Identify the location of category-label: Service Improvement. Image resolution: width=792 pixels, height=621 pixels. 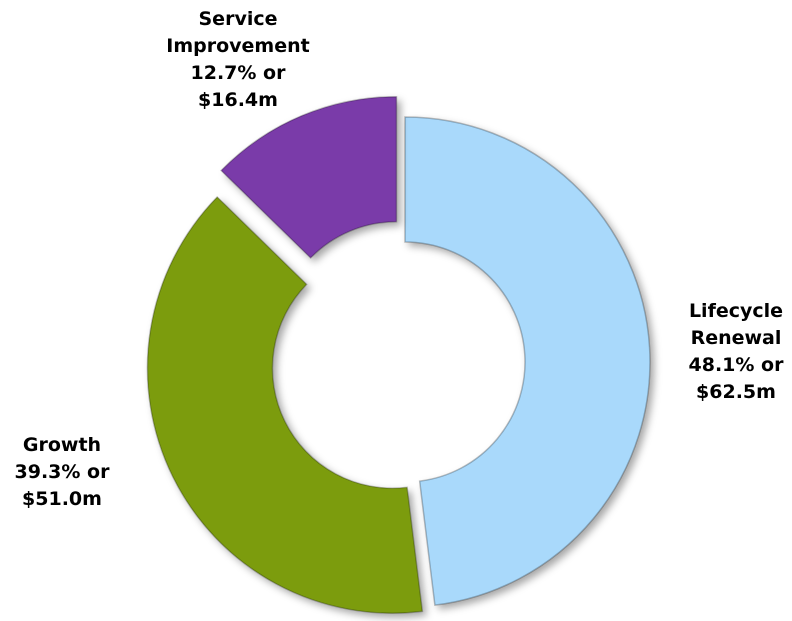
(238, 32).